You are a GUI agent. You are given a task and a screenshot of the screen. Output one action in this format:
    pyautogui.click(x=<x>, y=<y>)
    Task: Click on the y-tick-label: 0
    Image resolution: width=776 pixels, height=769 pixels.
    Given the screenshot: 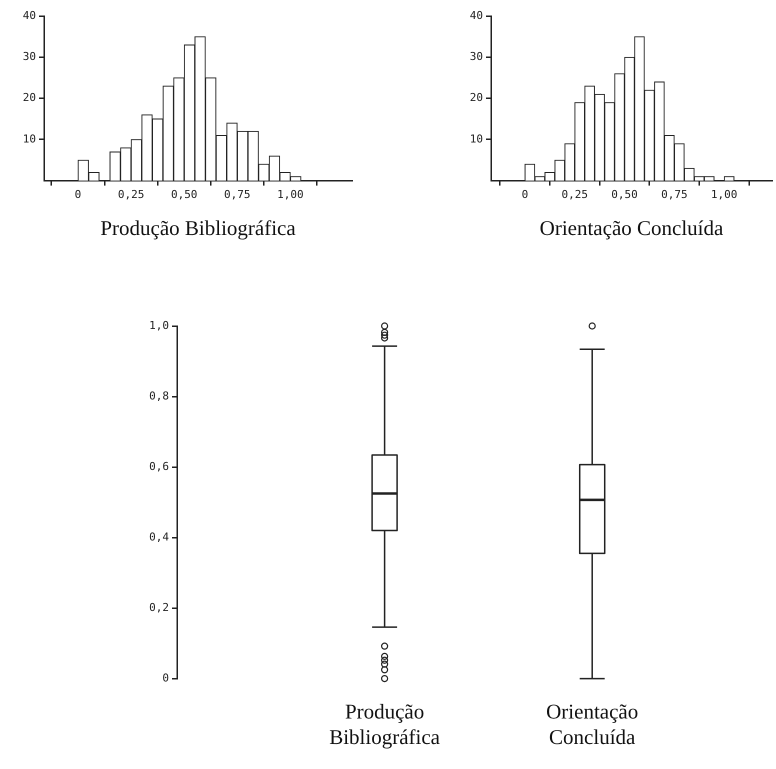 What is the action you would take?
    pyautogui.click(x=165, y=677)
    